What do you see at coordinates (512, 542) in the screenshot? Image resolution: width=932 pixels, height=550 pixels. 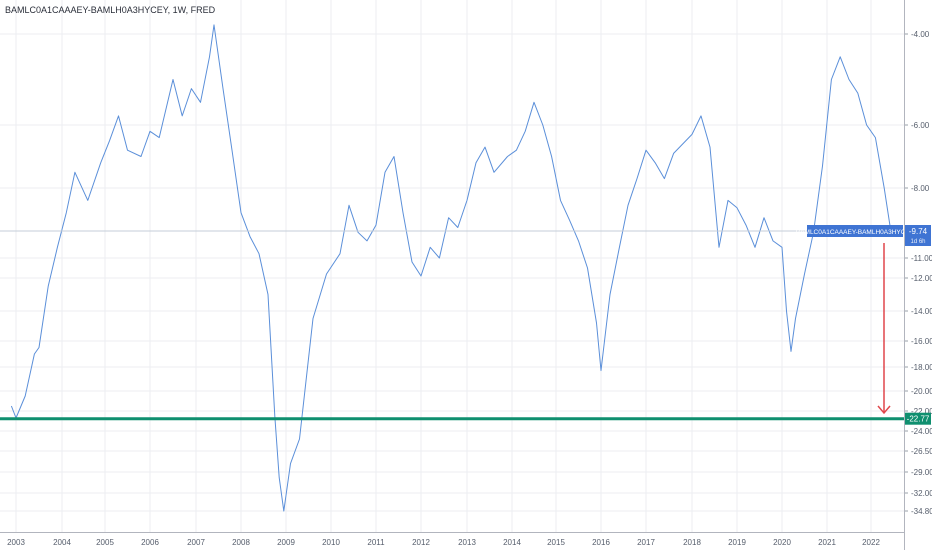 I see `x-tick-label: 2014` at bounding box center [512, 542].